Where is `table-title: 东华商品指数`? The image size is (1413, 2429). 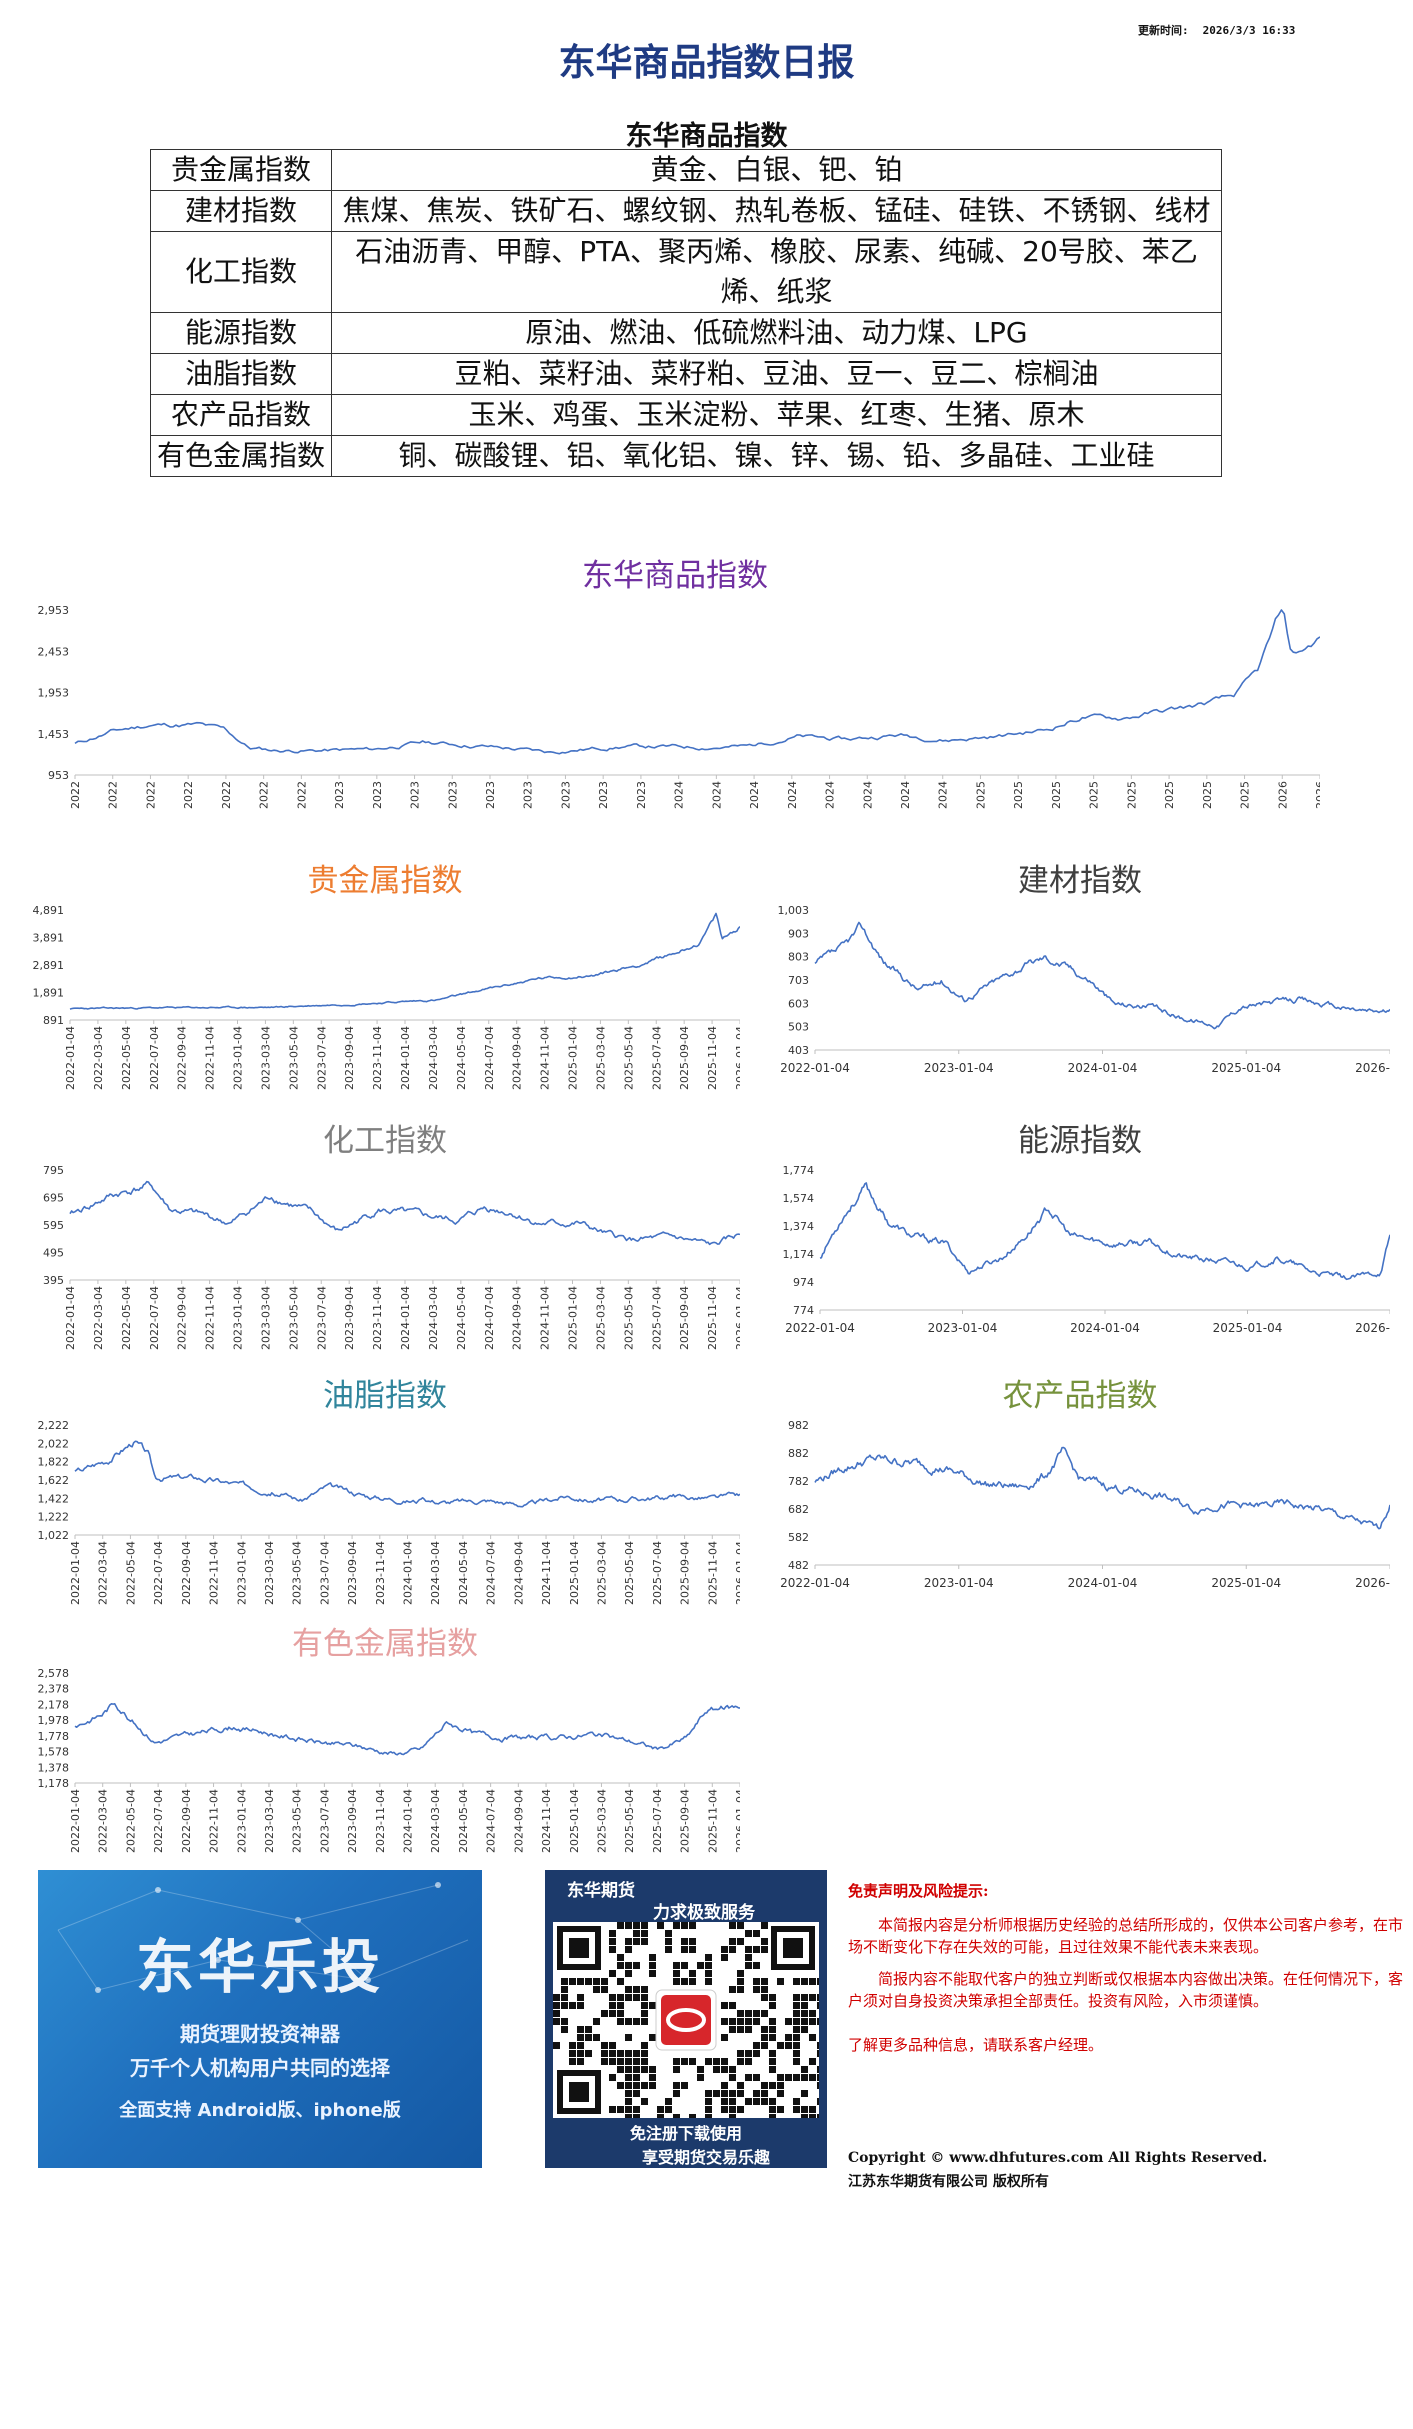
table-title: 东华商品指数 is located at coordinates (706, 136).